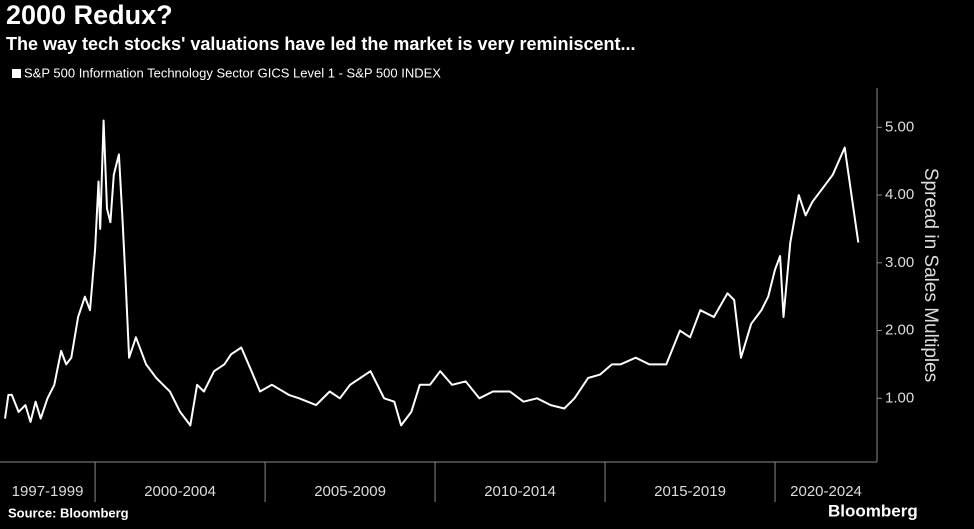 The image size is (974, 529). What do you see at coordinates (350, 491) in the screenshot?
I see `x-tick-label: 2005-2009` at bounding box center [350, 491].